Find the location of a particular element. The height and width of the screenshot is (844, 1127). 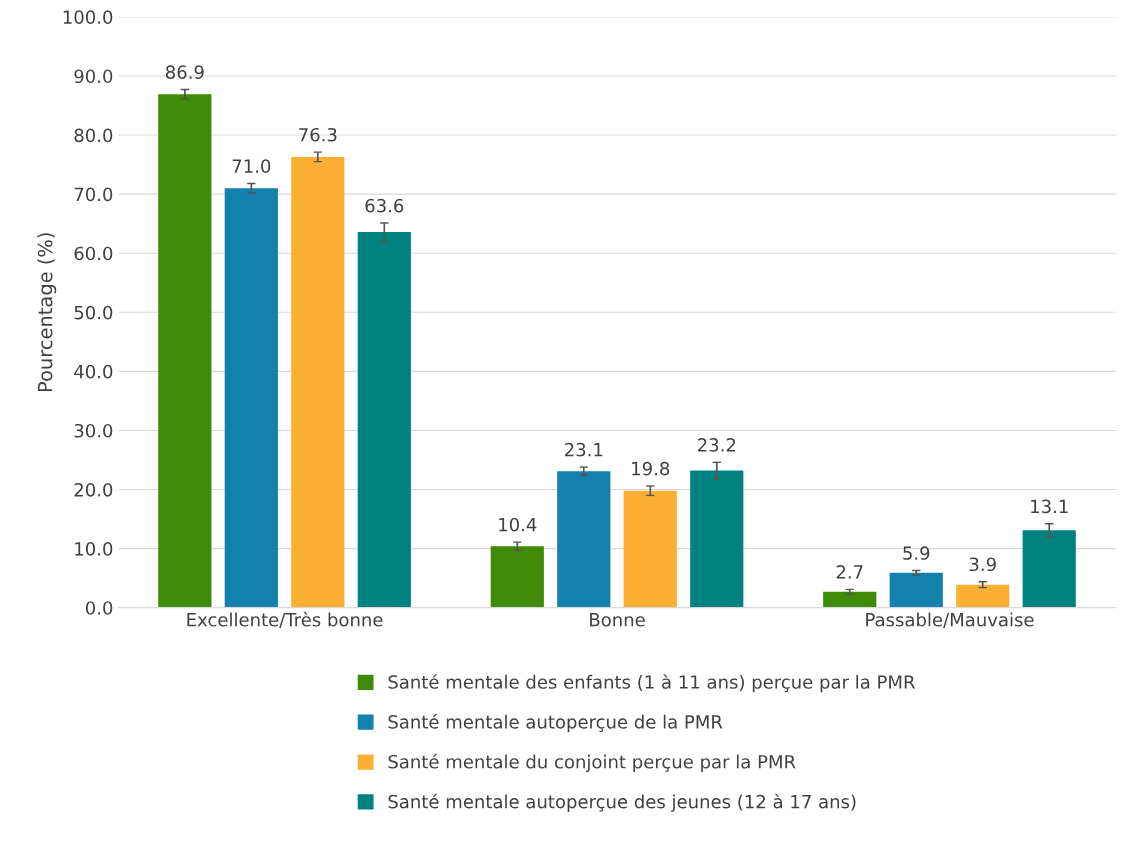

y-tick-label: 50.0 is located at coordinates (93, 312).